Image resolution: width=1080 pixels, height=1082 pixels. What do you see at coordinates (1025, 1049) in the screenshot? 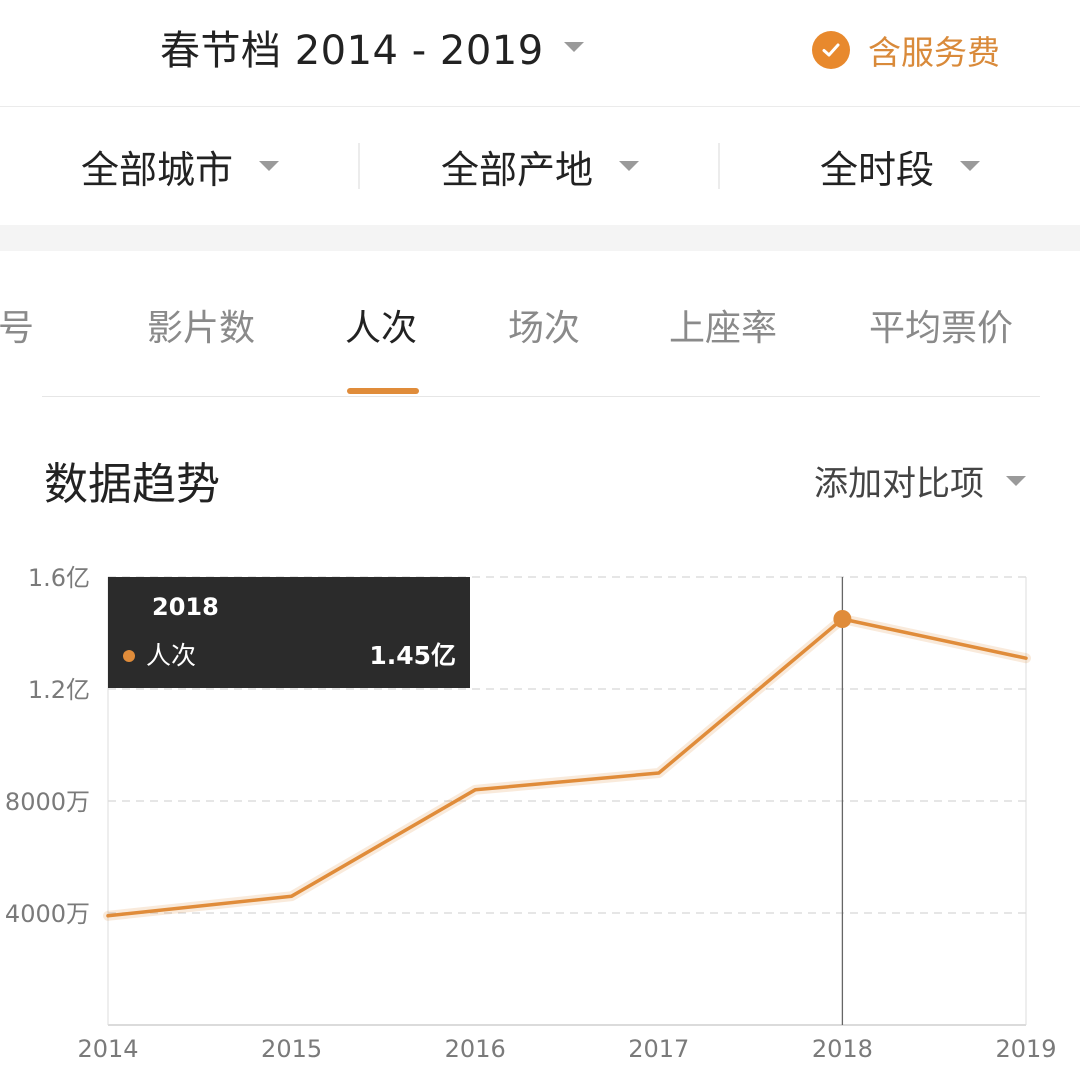
I see `x-tick-label: 2019` at bounding box center [1025, 1049].